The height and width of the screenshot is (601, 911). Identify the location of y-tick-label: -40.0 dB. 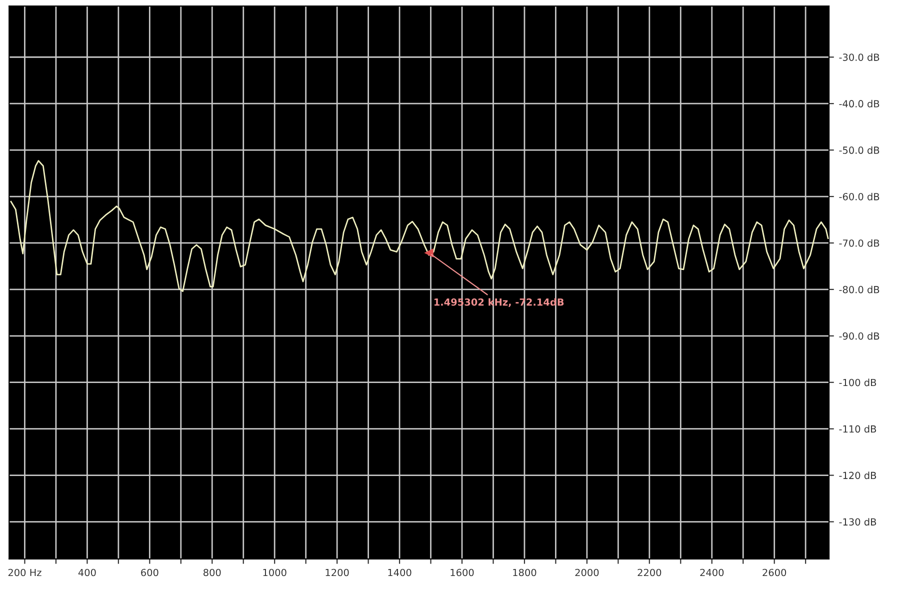
(859, 104).